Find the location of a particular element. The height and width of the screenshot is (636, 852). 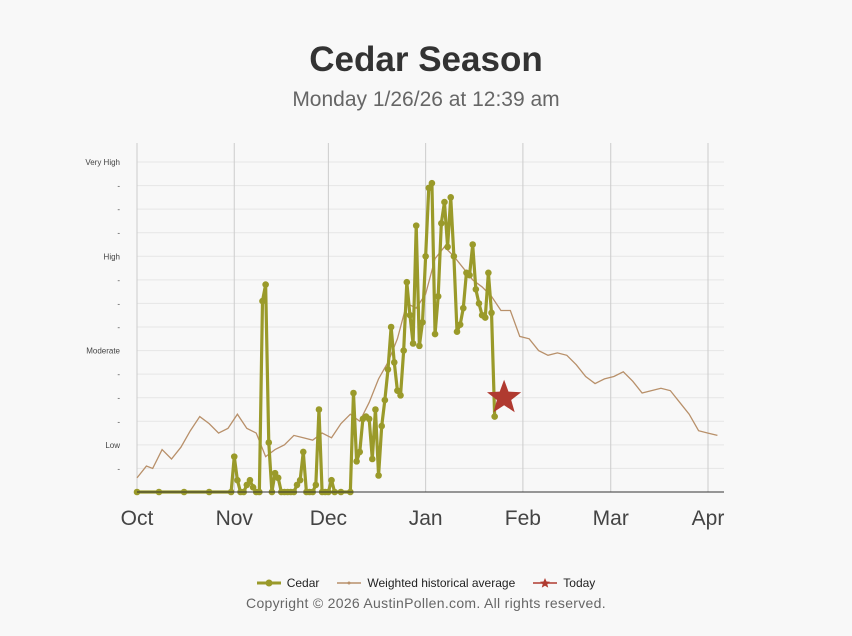

y-tick-label-11: - is located at coordinates (118, 209).